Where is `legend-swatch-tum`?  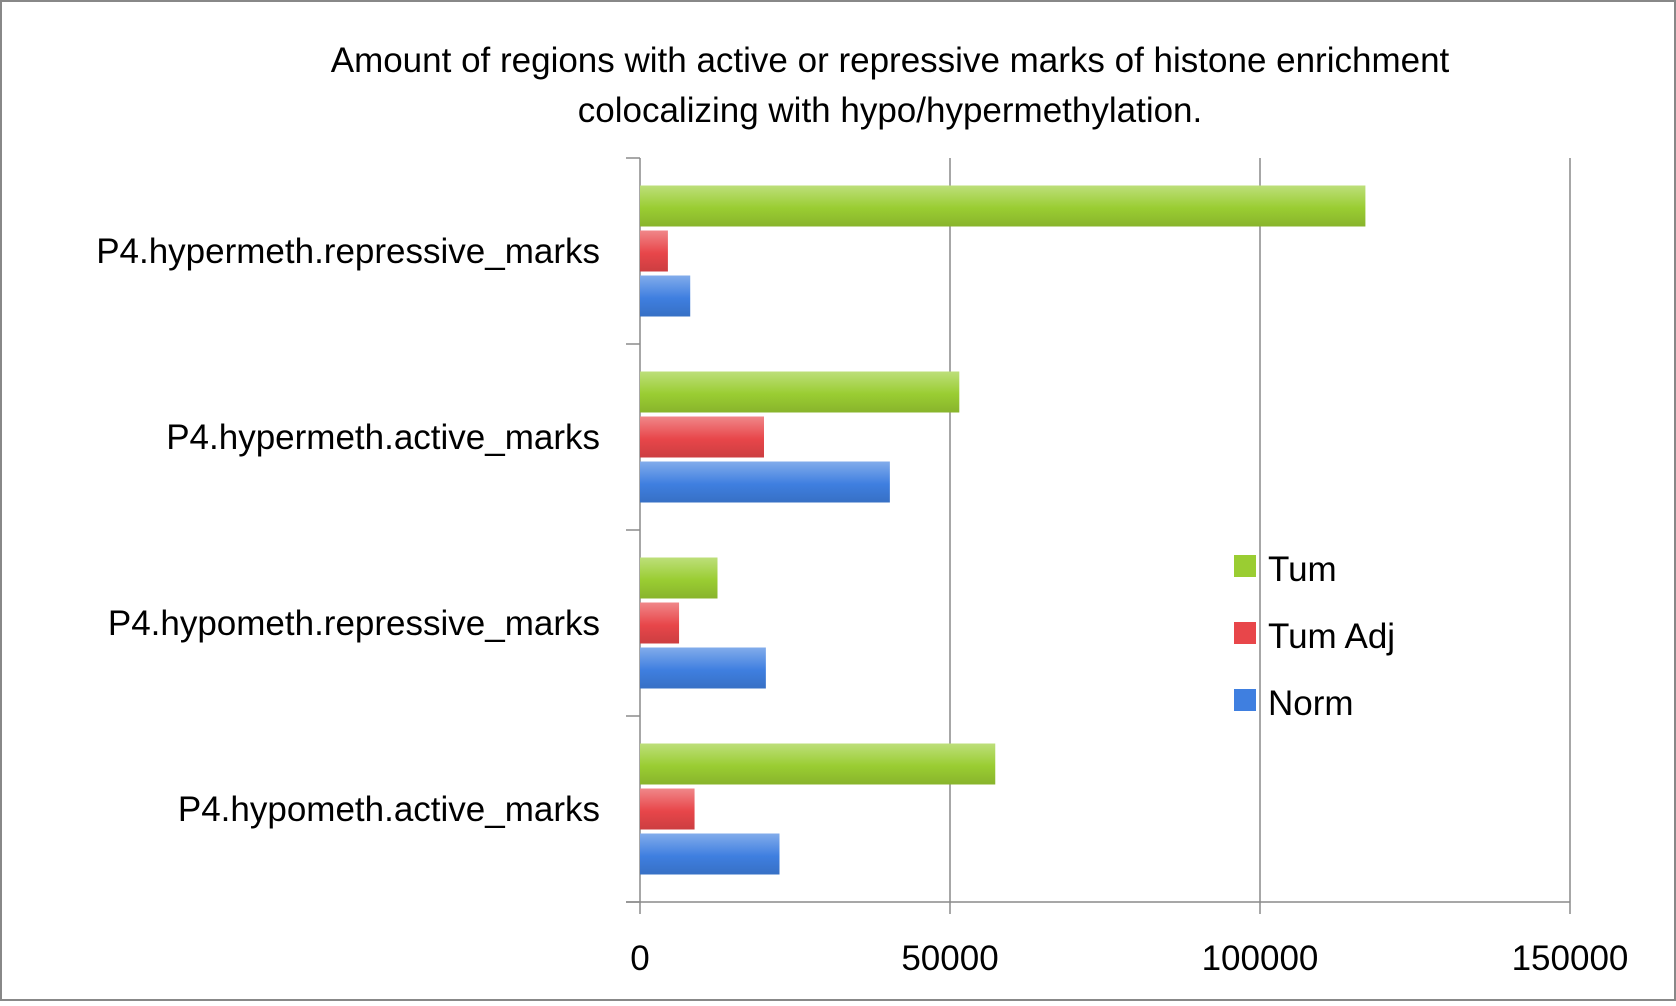
legend-swatch-tum is located at coordinates (1245, 566).